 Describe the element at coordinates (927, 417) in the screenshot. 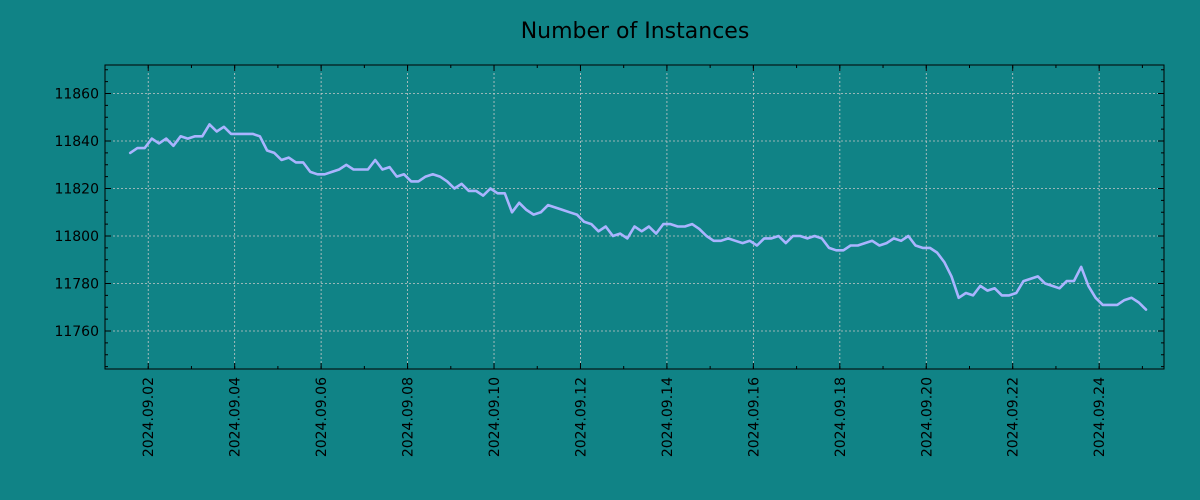

I see `x-tick-label: 2024.09.20` at that location.